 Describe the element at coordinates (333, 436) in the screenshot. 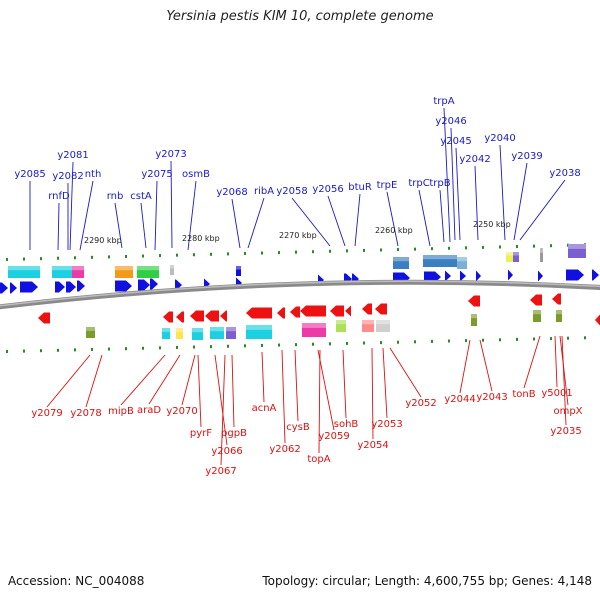

I see `gene-label-bottom: y2059` at that location.